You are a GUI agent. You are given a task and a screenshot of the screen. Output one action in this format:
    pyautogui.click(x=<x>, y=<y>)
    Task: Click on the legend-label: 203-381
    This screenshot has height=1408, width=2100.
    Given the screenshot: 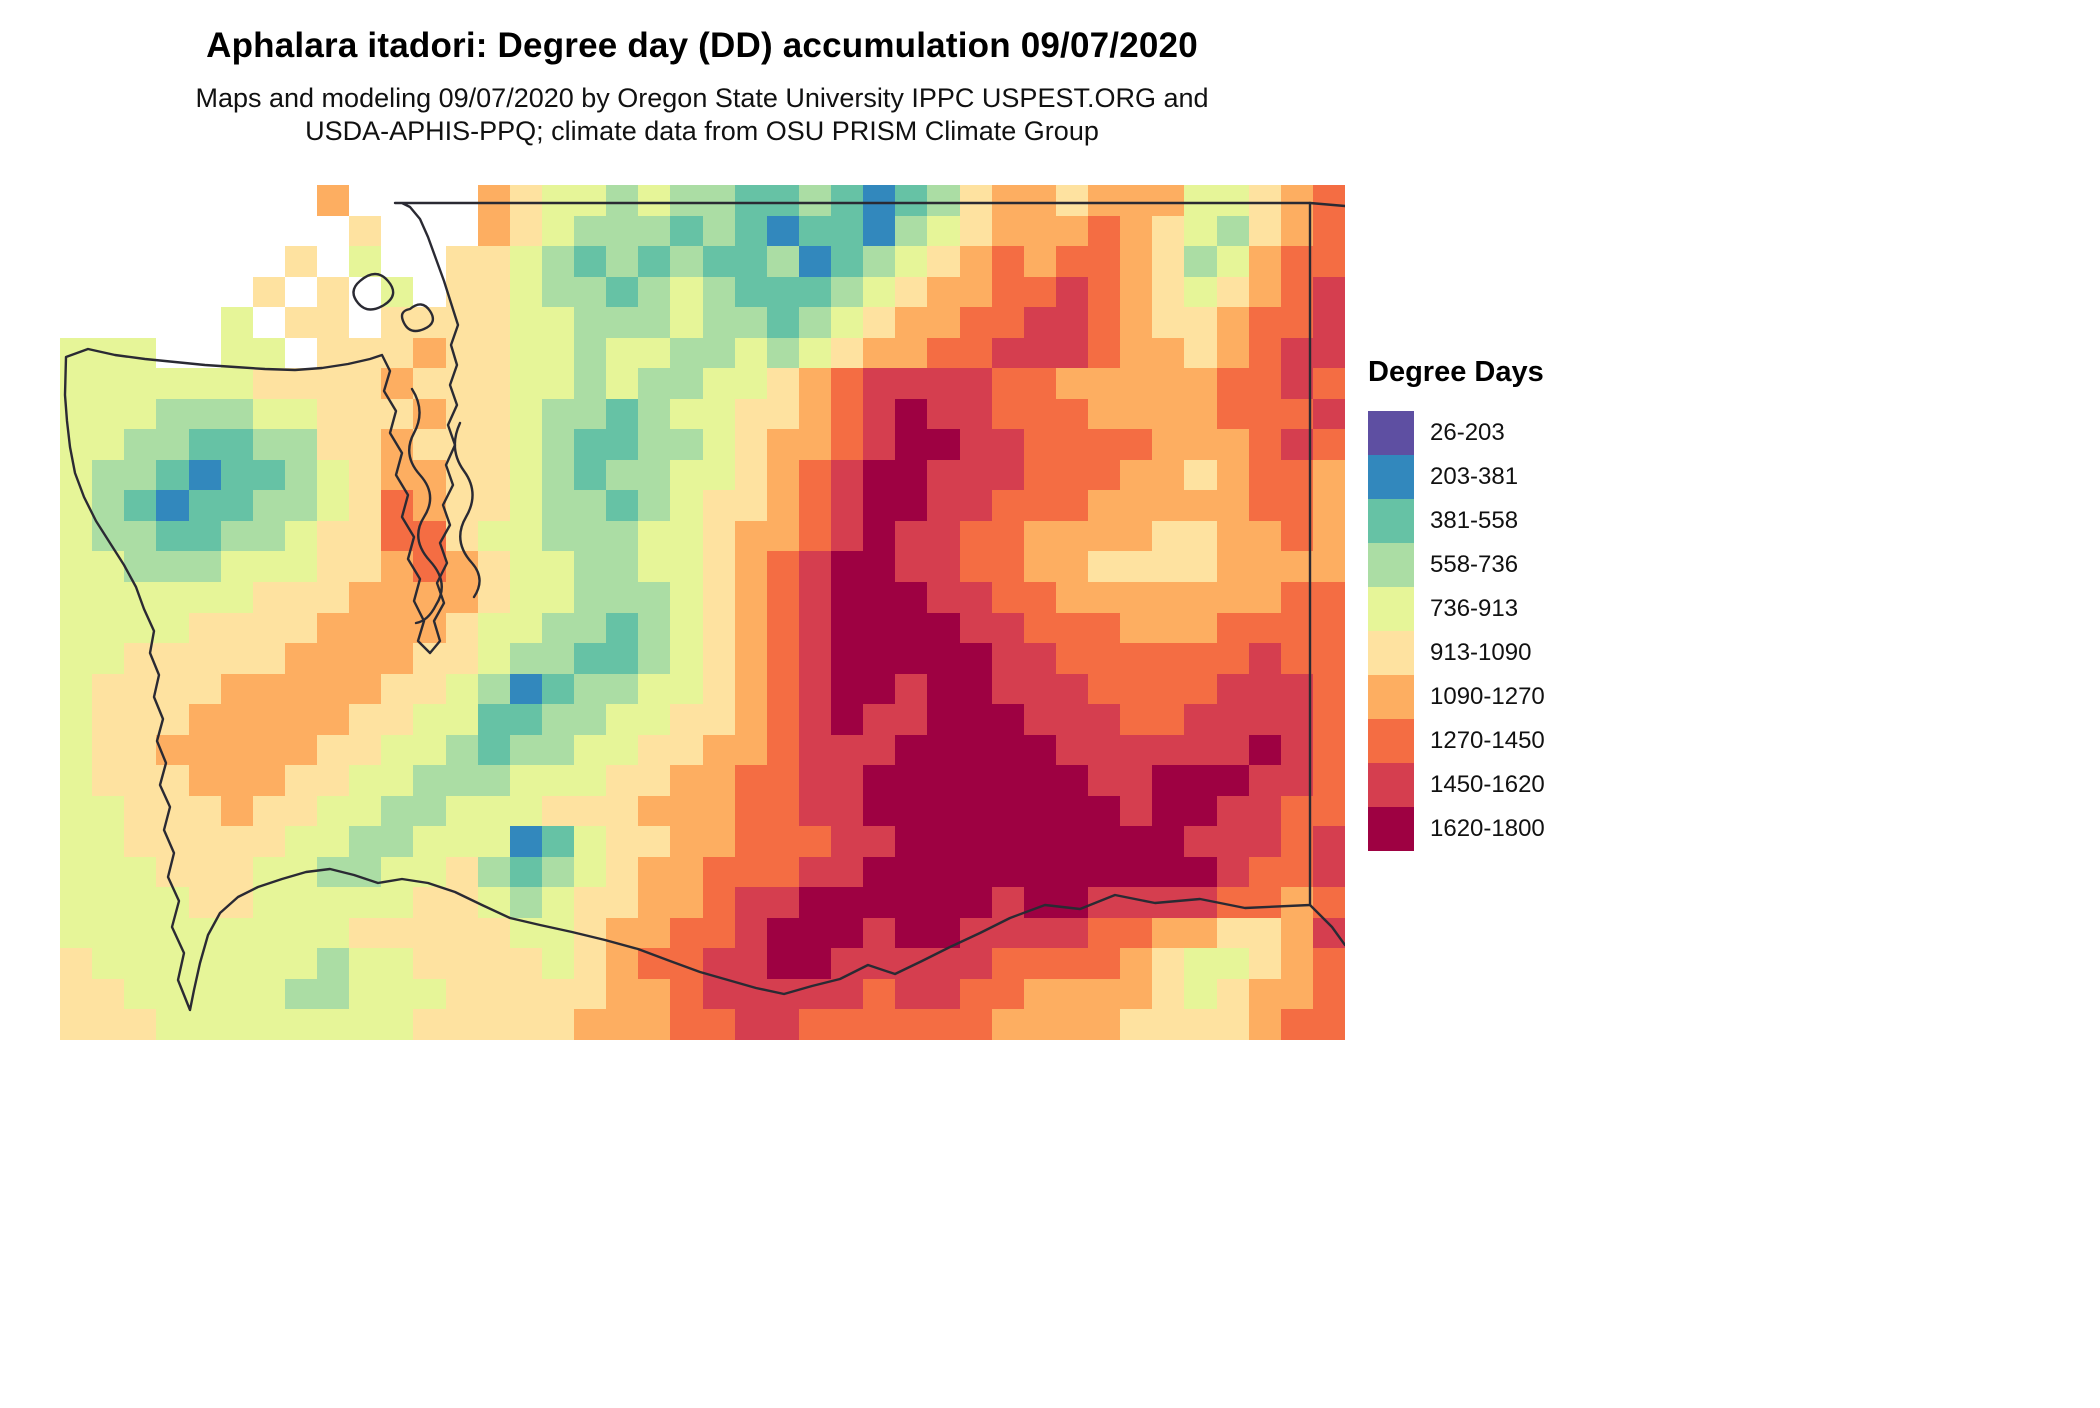 What is the action you would take?
    pyautogui.click(x=1474, y=476)
    